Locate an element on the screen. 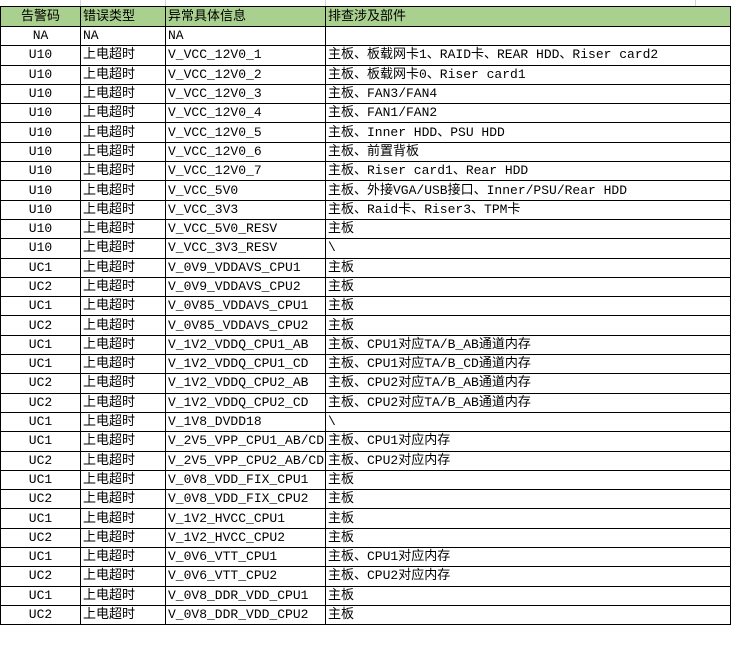 The width and height of the screenshot is (737, 653). detail-cell: V_VCC_3V3 is located at coordinates (245, 209).